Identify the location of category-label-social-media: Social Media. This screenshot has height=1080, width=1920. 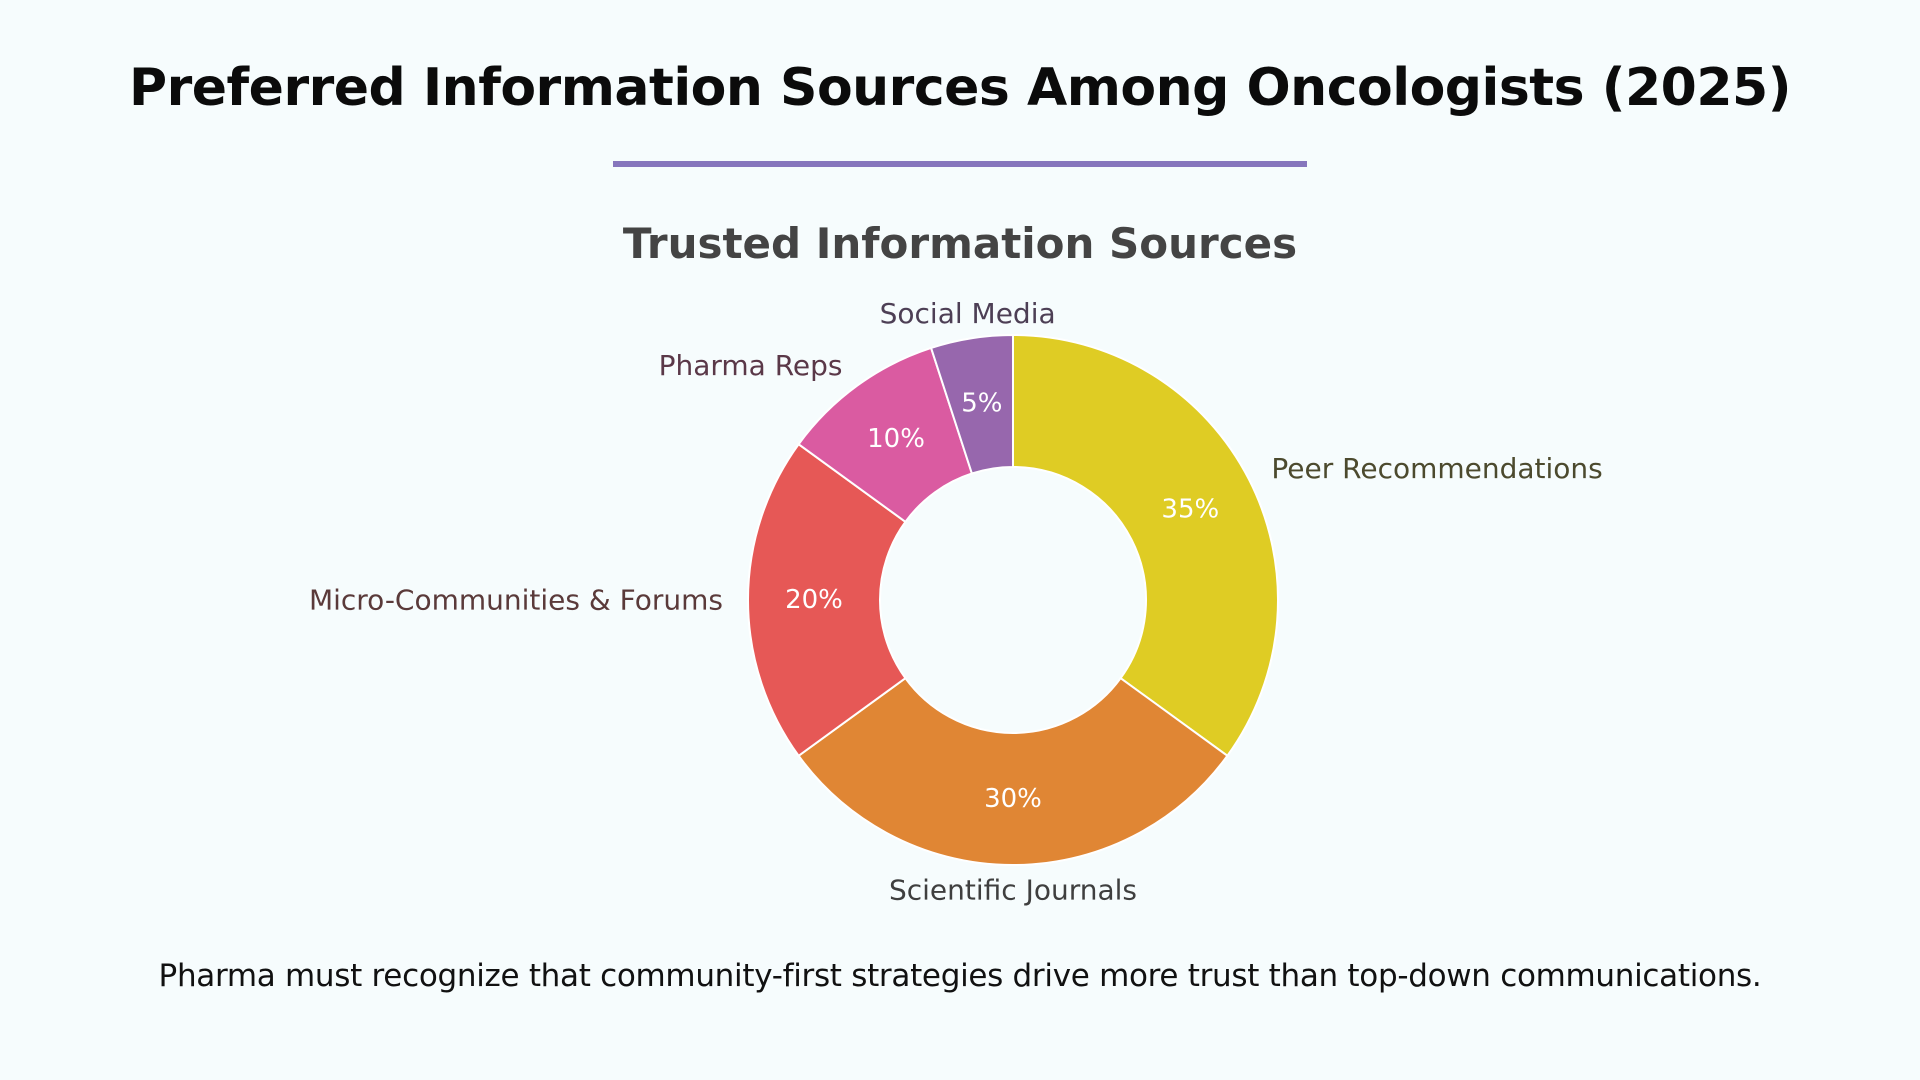
(968, 313).